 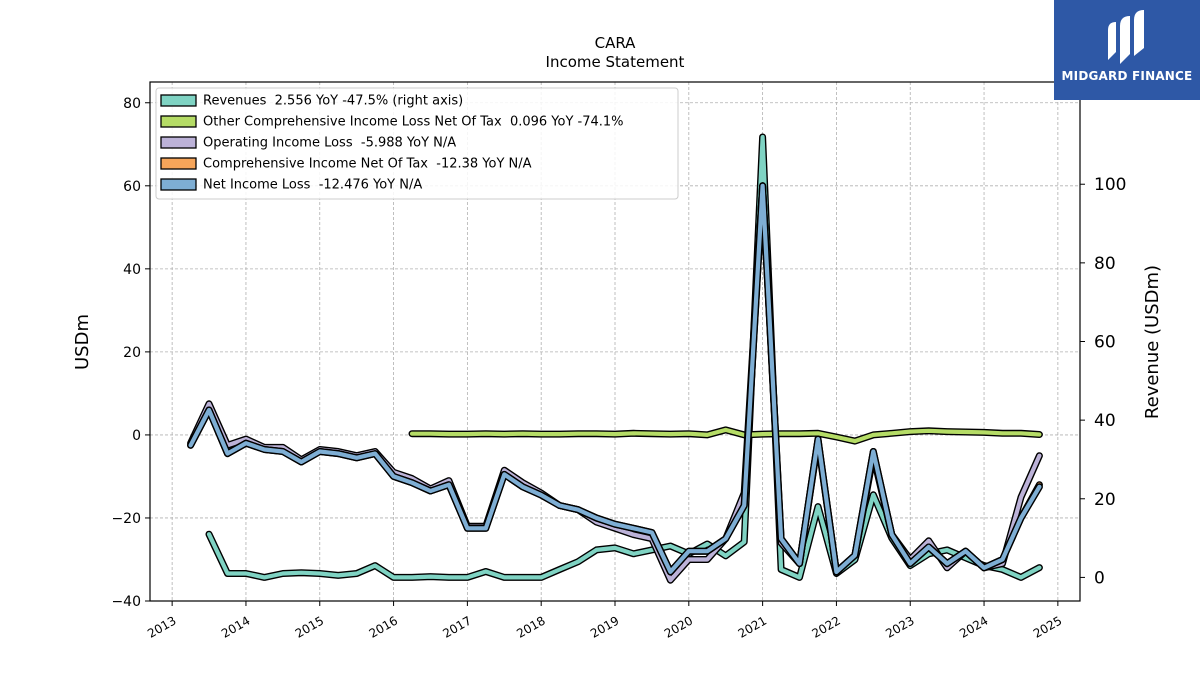 I want to click on legend-label: Revenues 2.556 YoY -47.5% (right axis), so click(x=333, y=101).